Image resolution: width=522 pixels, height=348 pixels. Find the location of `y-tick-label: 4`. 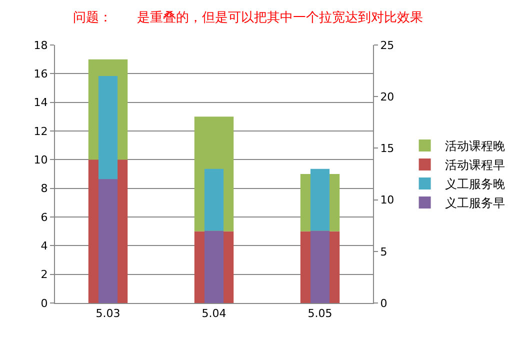

y-tick-label: 4 is located at coordinates (44, 246).